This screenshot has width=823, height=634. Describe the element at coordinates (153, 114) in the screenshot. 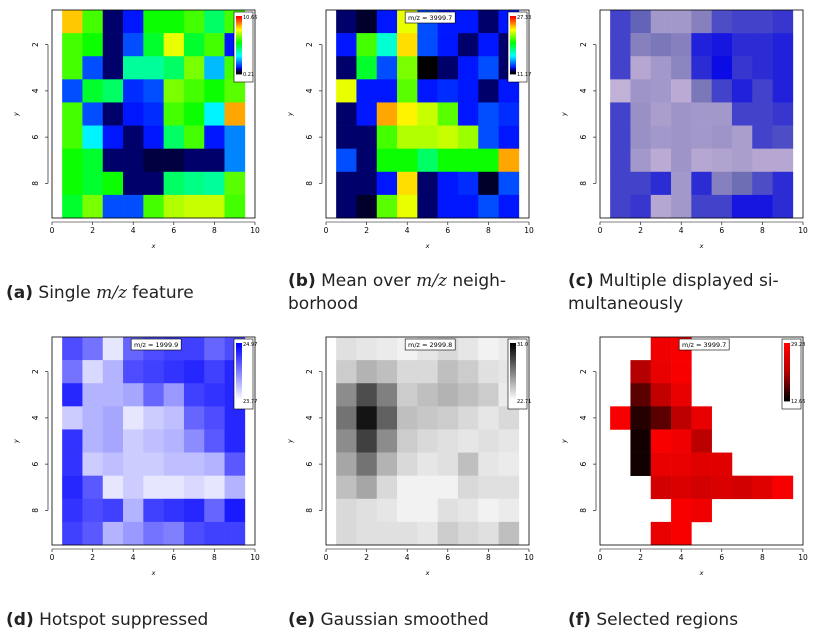

I see `plot-frame` at that location.